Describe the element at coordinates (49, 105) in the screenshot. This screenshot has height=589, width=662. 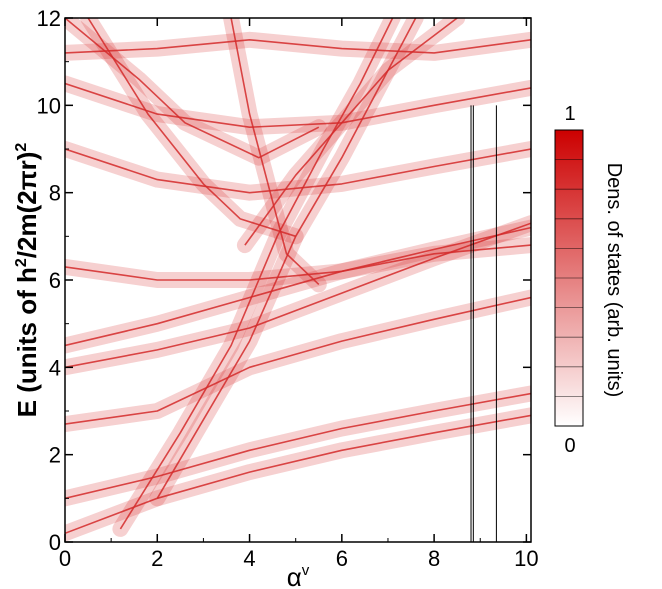
I see `y-tick-label: 10` at that location.